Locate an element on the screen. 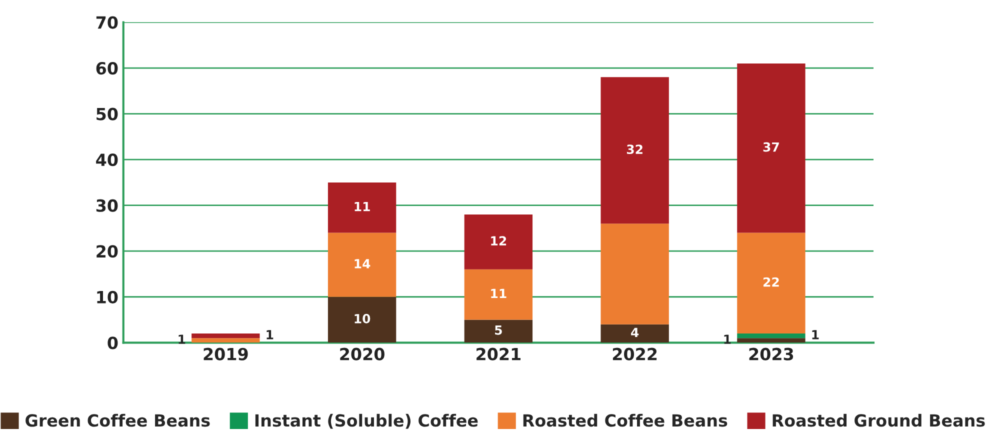 The image size is (987, 445). data-label: 14 is located at coordinates (362, 263).